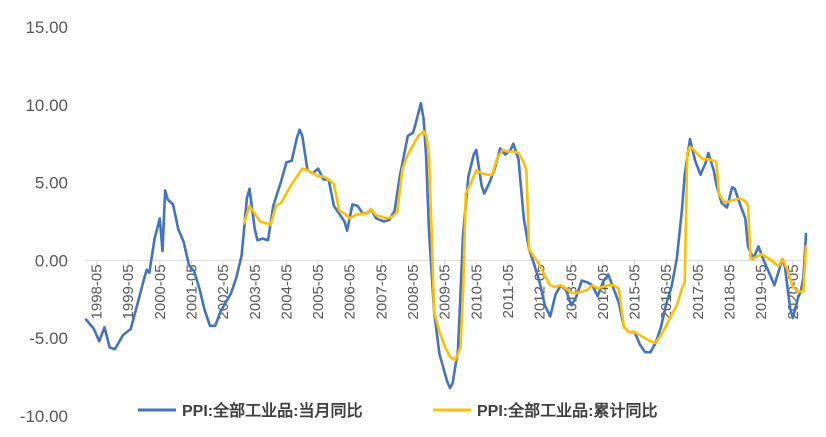  Describe the element at coordinates (46, 105) in the screenshot. I see `y-tick-label: 10.00` at that location.